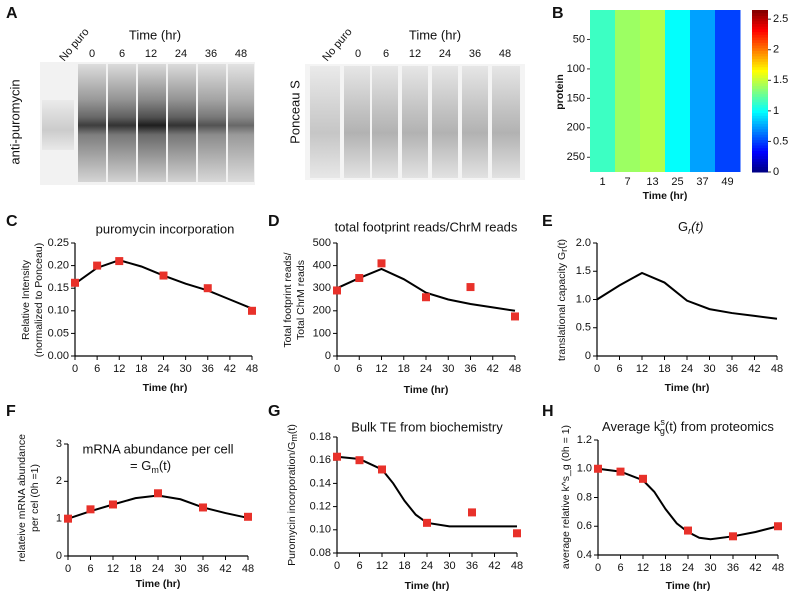 This screenshot has height=612, width=800. What do you see at coordinates (14, 121) in the screenshot?
I see `blot-ylabel: anti-puromycin` at bounding box center [14, 121].